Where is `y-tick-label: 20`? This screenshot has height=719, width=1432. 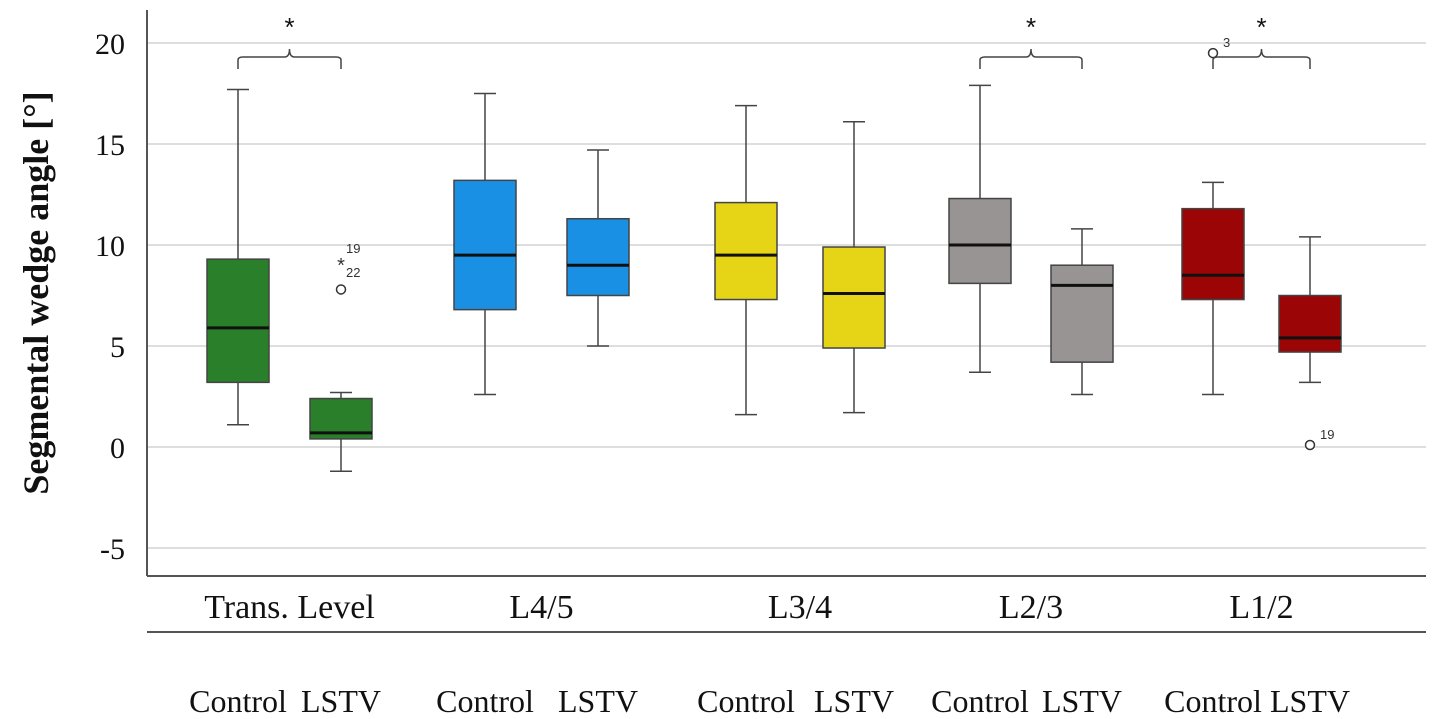
y-tick-label: 20 is located at coordinates (110, 44).